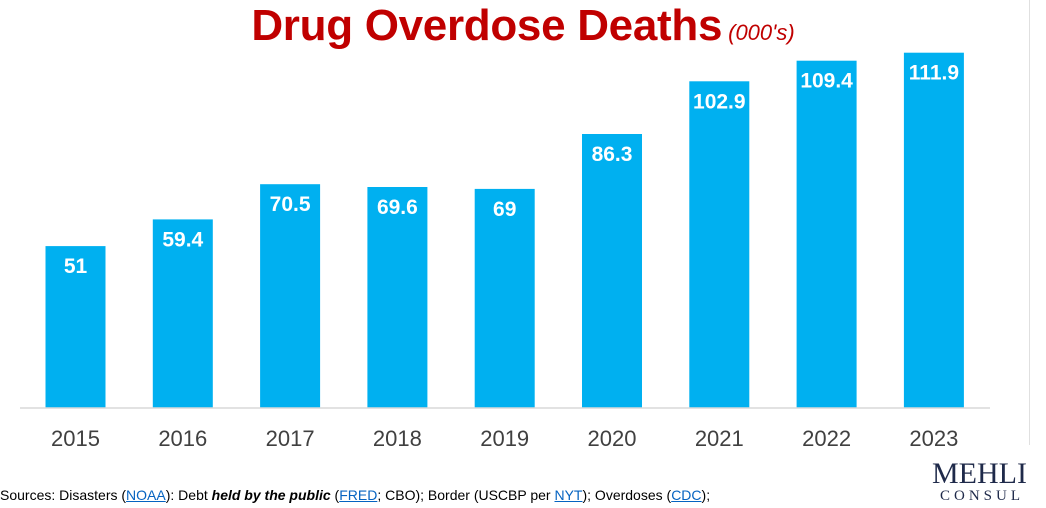 This screenshot has width=1046, height=508. What do you see at coordinates (182, 438) in the screenshot?
I see `x-tick-label-2016: 2016` at bounding box center [182, 438].